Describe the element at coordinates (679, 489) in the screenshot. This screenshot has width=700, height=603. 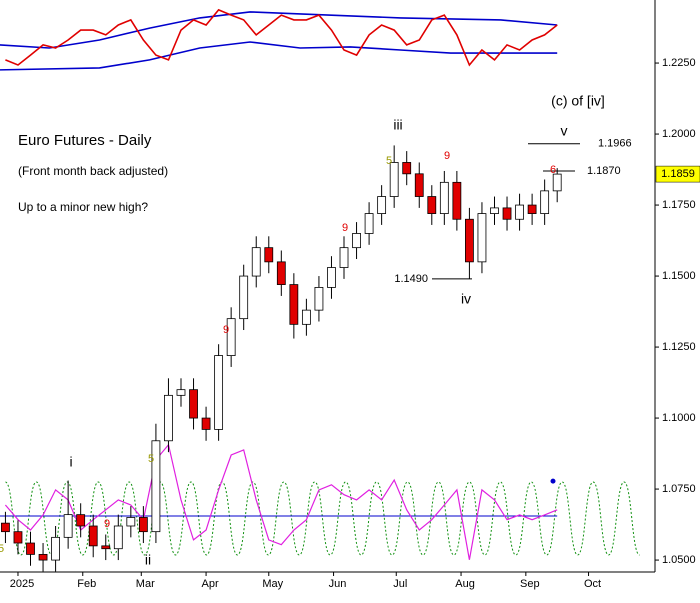
I see `y-tick-label: 1.0750` at that location.